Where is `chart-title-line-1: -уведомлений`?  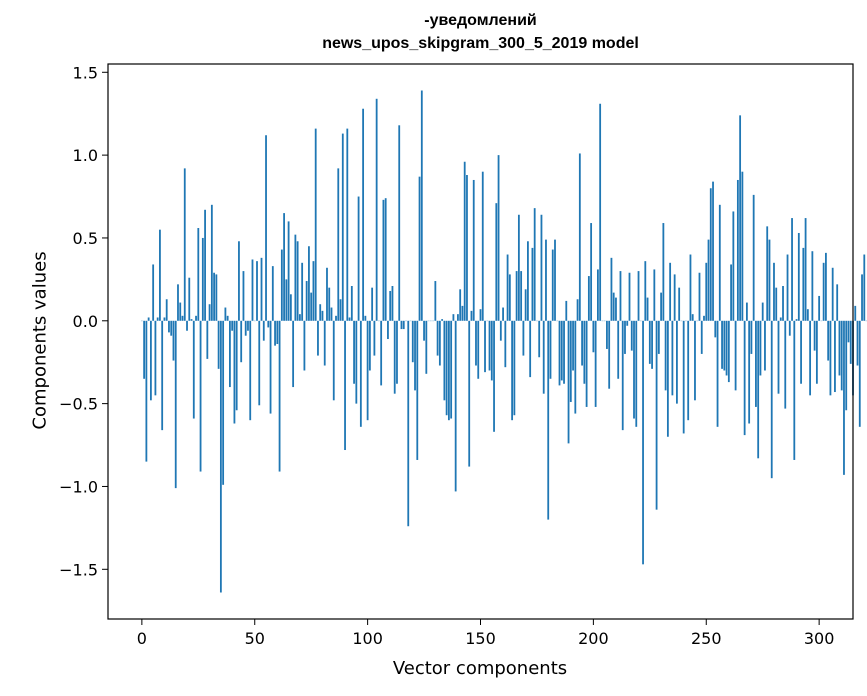
chart-title-line-1: -уведомлений is located at coordinates (480, 20).